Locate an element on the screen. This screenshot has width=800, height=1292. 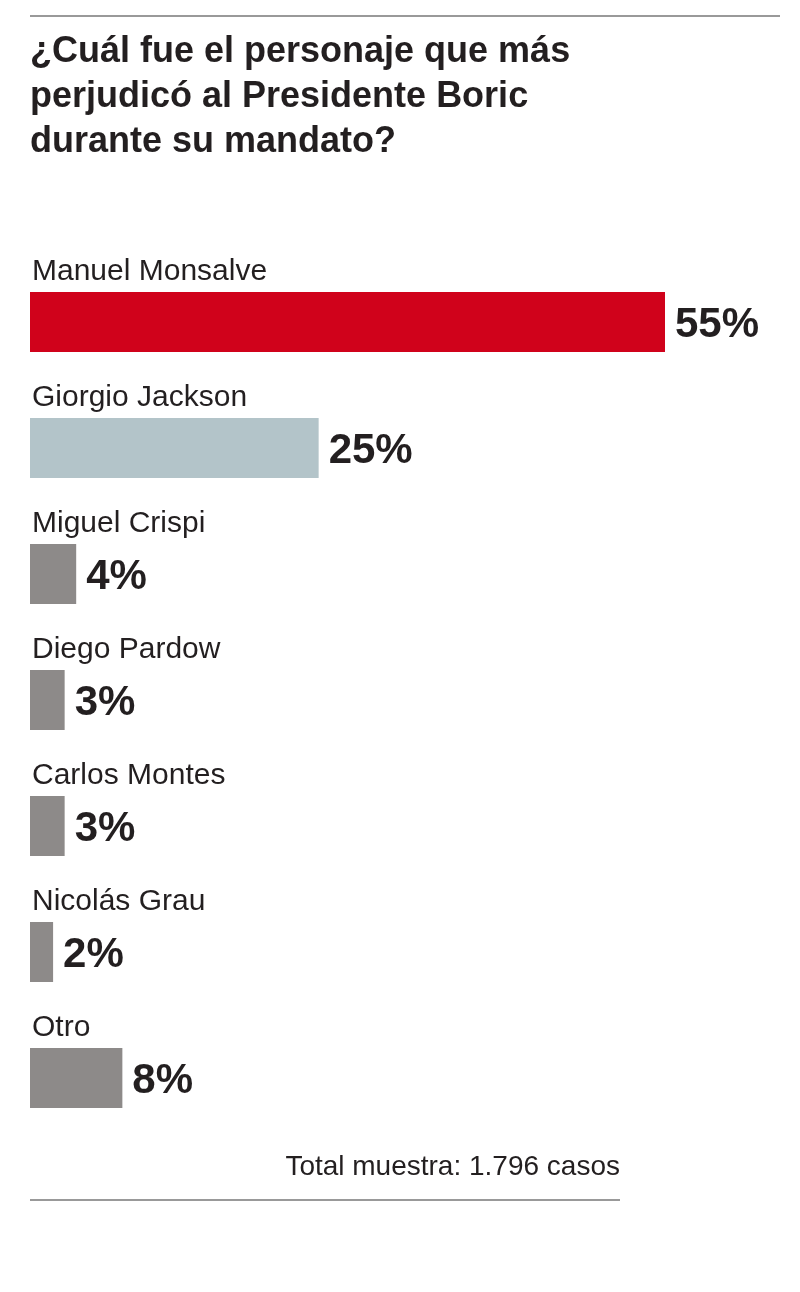
y-tick-label: Miguel Crispi is located at coordinates (119, 521).